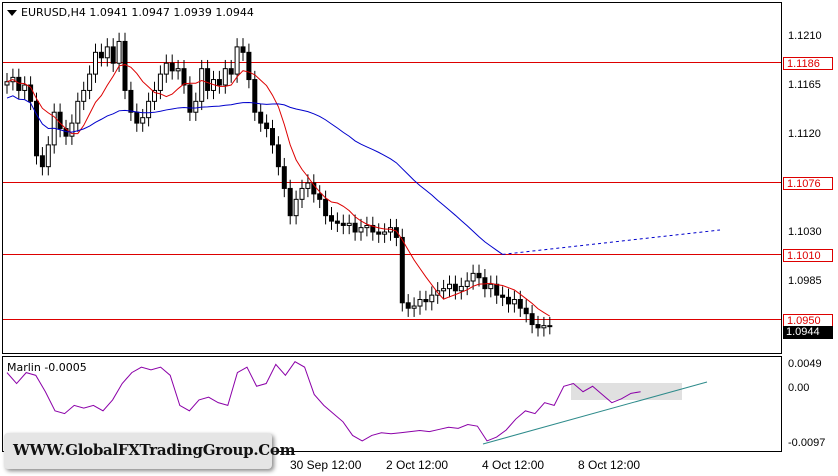  I want to click on price-tick: 1.1030, so click(805, 232).